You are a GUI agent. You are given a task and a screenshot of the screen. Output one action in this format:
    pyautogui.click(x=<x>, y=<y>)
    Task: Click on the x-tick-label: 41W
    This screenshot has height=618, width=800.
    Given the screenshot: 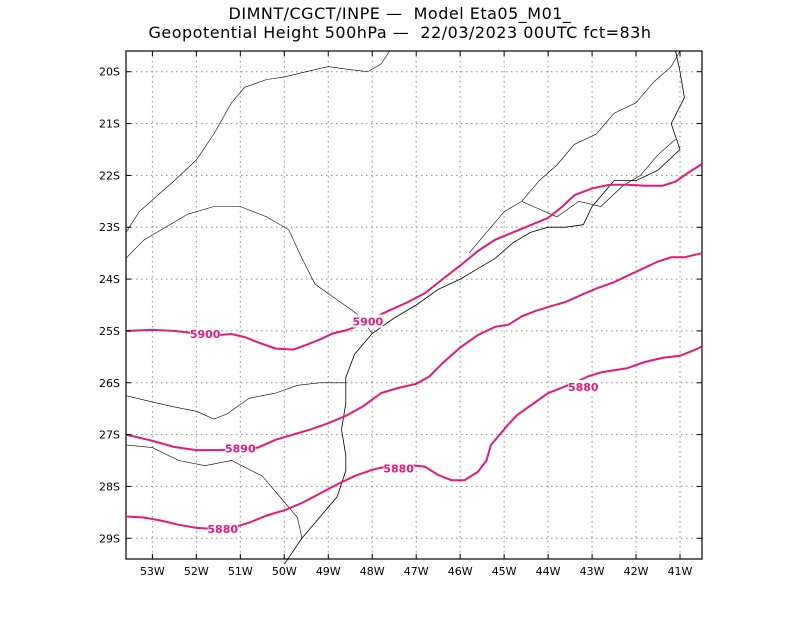 What is the action you would take?
    pyautogui.click(x=680, y=571)
    